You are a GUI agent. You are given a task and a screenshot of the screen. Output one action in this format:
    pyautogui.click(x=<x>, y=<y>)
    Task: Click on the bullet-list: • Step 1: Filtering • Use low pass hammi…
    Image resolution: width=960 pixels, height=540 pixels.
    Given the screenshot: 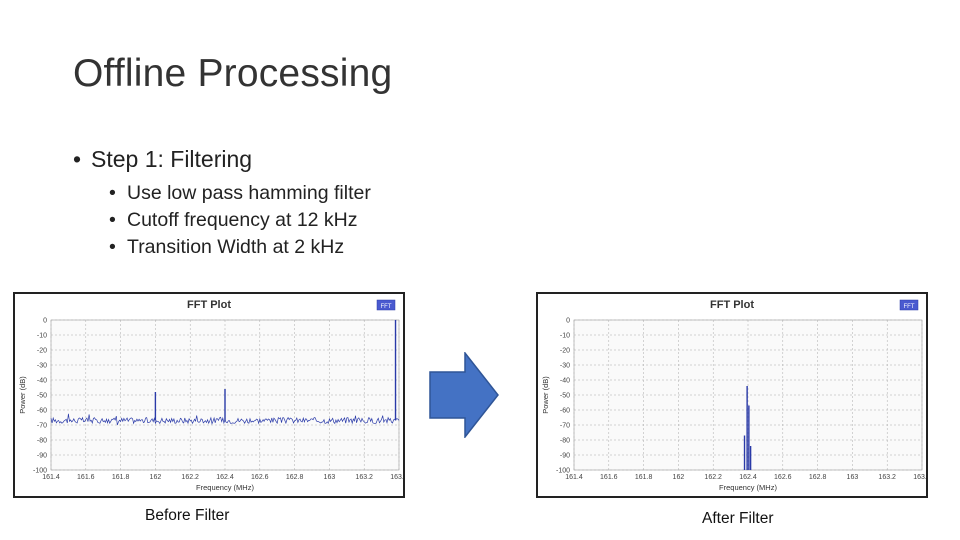 What is the action you would take?
    pyautogui.click(x=222, y=202)
    